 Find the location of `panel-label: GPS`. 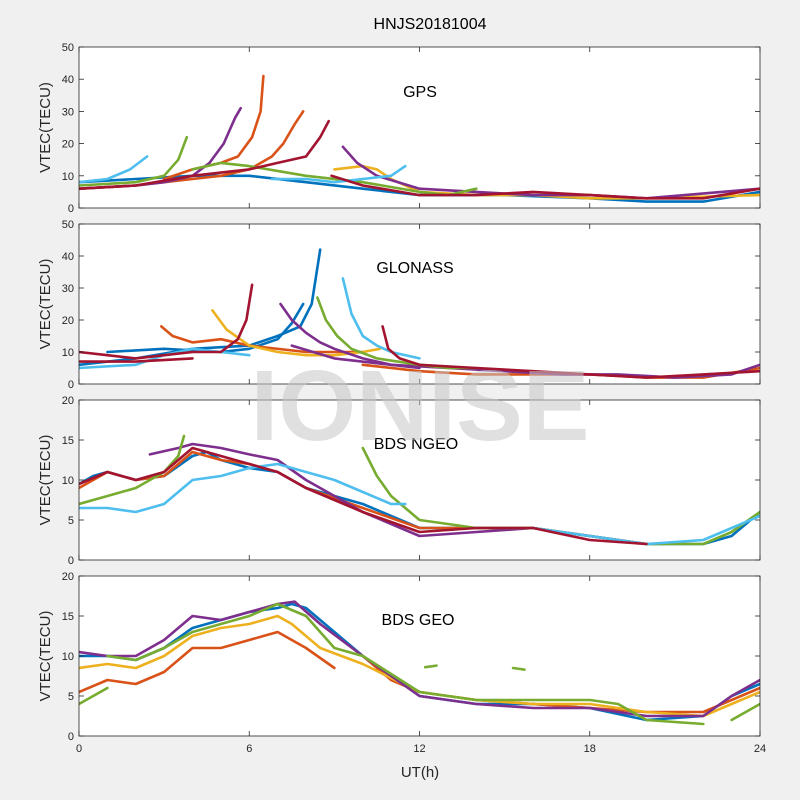

panel-label: GPS is located at coordinates (420, 92).